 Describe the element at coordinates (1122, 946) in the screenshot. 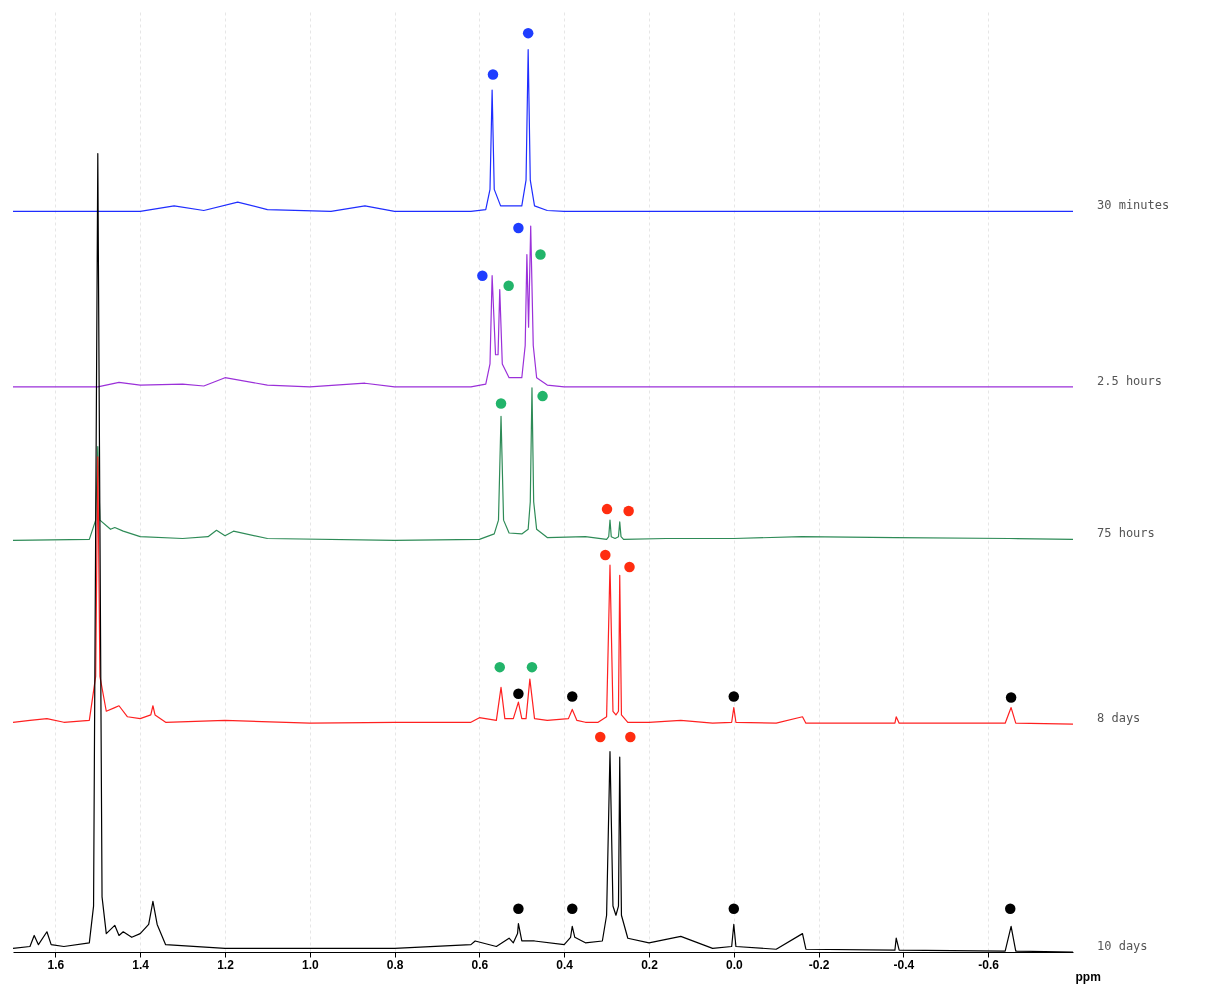

I see `text: 10 days` at that location.